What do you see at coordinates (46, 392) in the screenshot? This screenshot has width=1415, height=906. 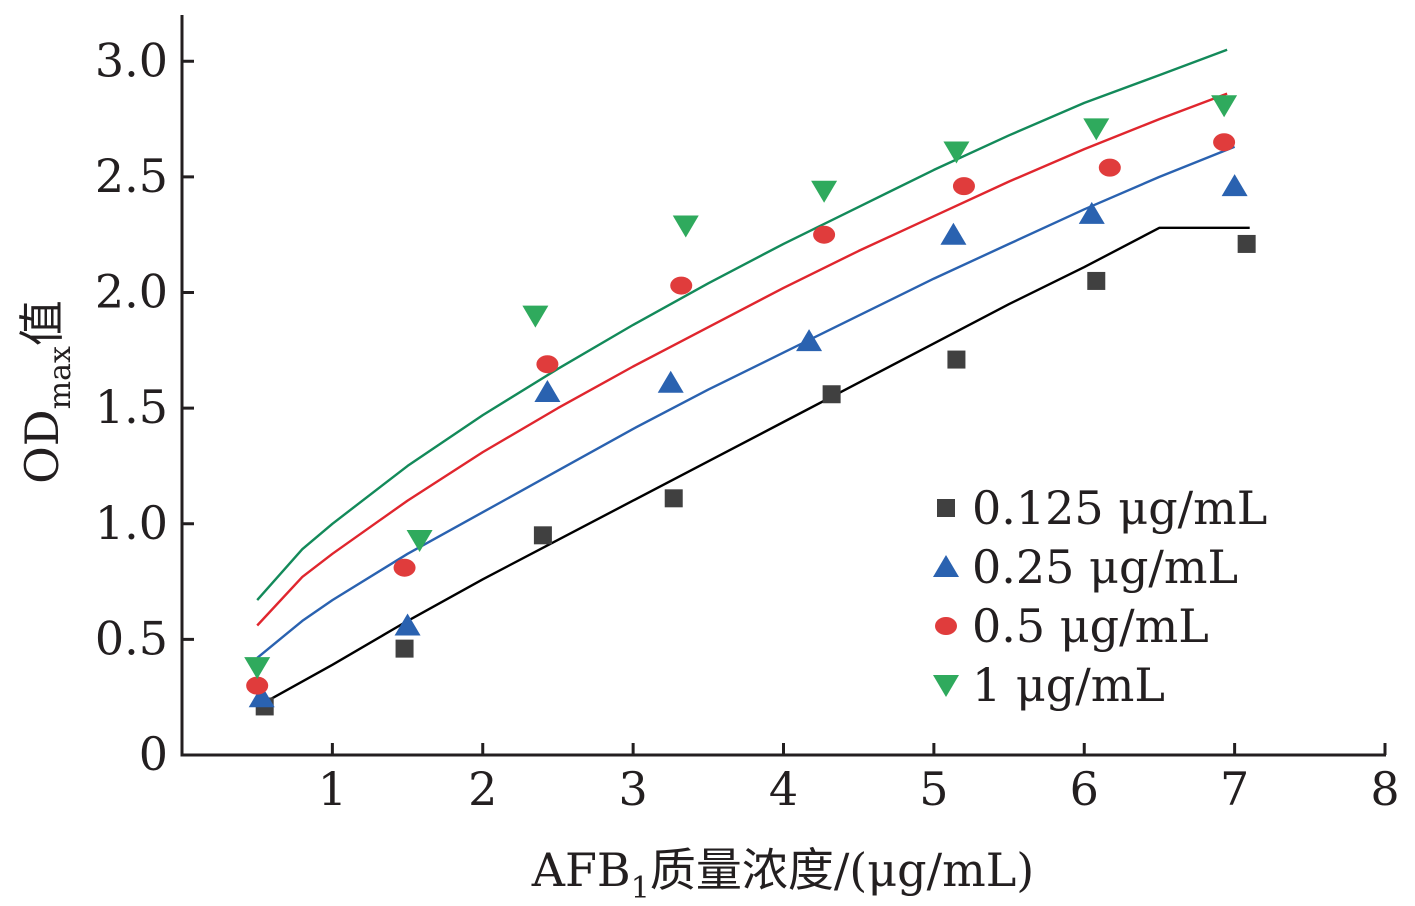 I see `y-axis-title: ODmax值` at bounding box center [46, 392].